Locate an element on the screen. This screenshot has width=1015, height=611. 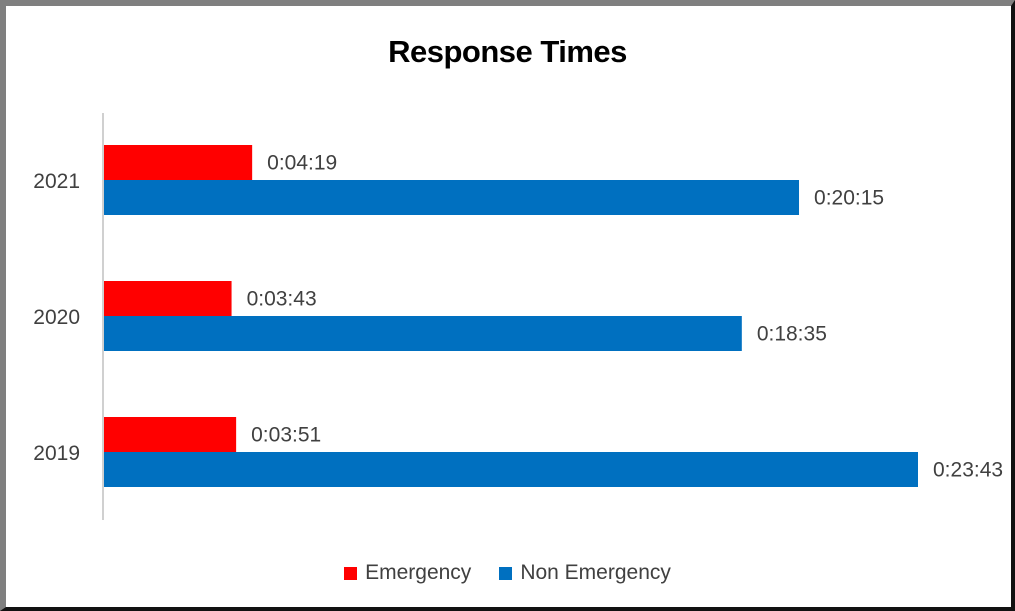
bar-non-emergency-2019 is located at coordinates (511, 469).